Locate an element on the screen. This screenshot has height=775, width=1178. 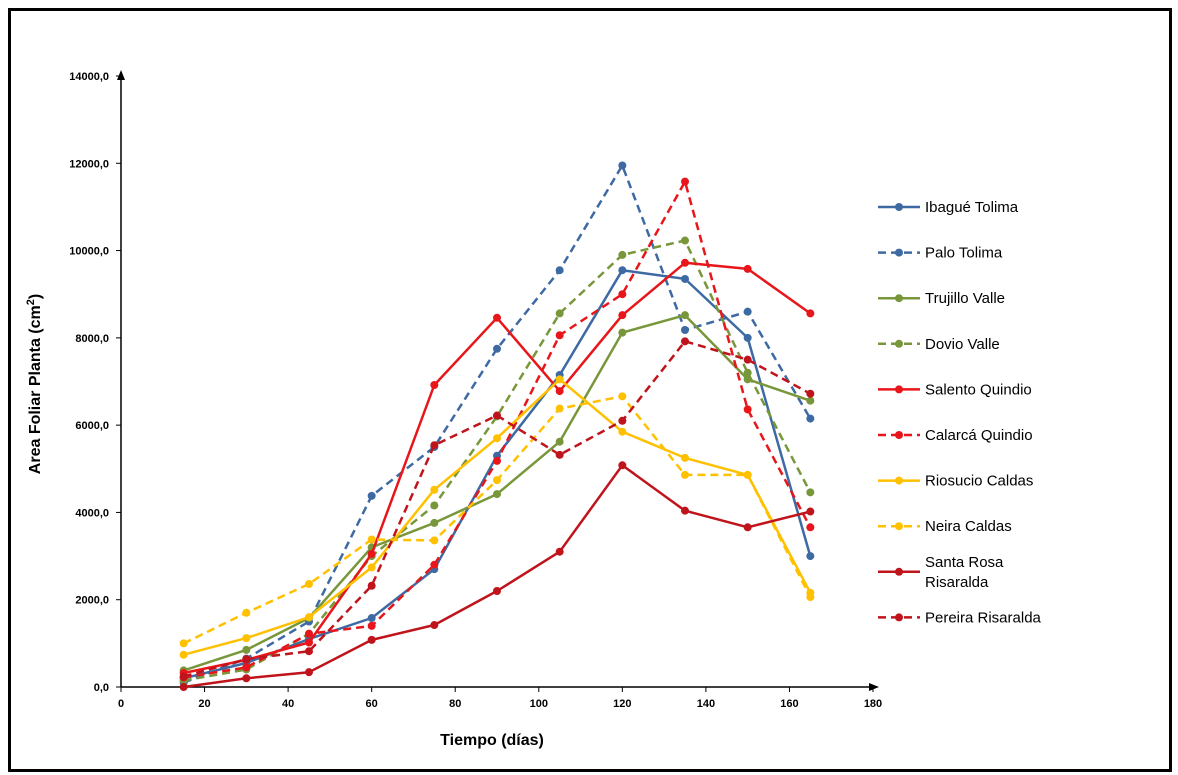
legend-label: Riosucio Caldas is located at coordinates (979, 481).